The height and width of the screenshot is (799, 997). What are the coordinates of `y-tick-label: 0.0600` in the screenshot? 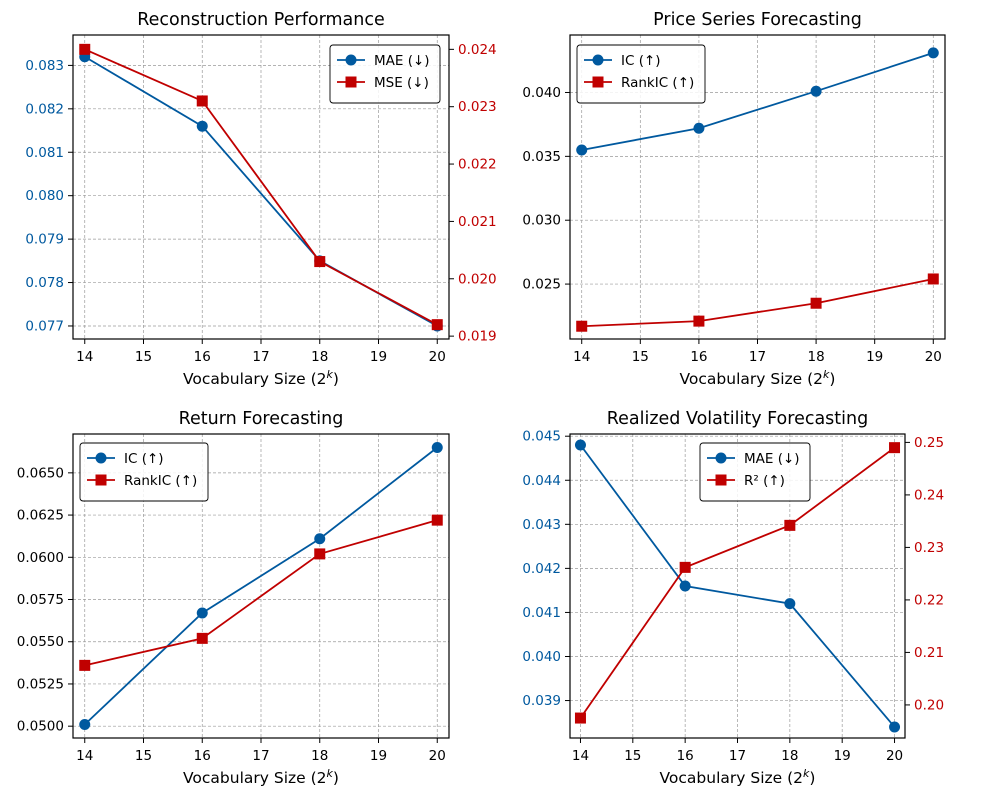 It's located at (40, 558).